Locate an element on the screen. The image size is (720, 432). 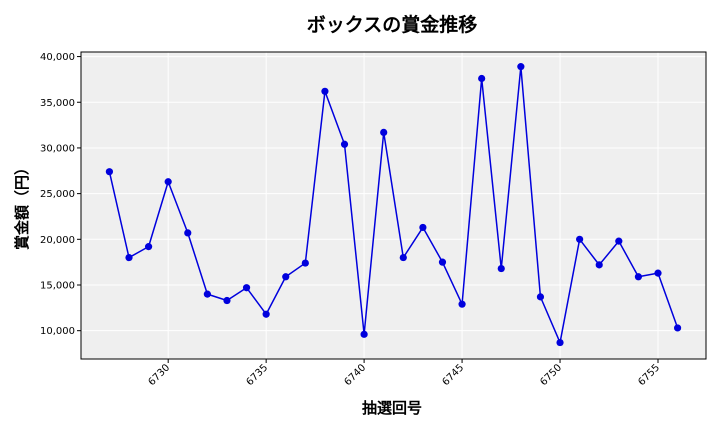
y-tick-label: 15,000 is located at coordinates (57, 285).